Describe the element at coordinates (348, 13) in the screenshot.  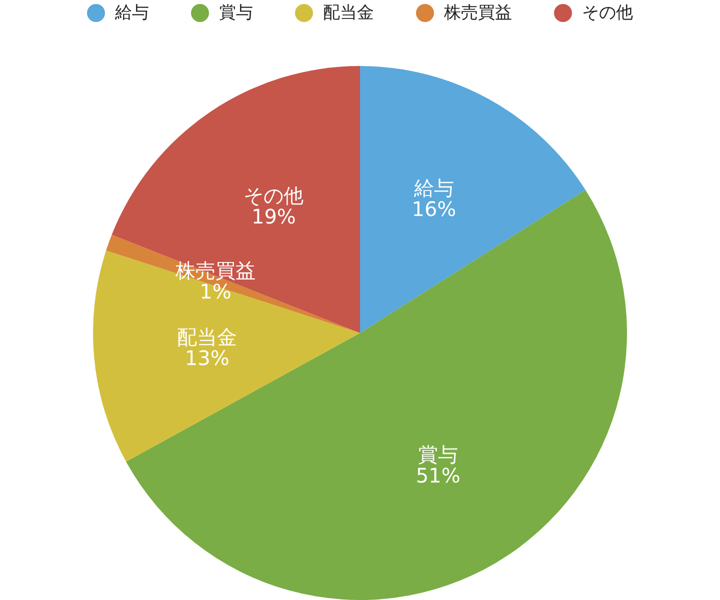
I see `legend-label: 配当金` at that location.